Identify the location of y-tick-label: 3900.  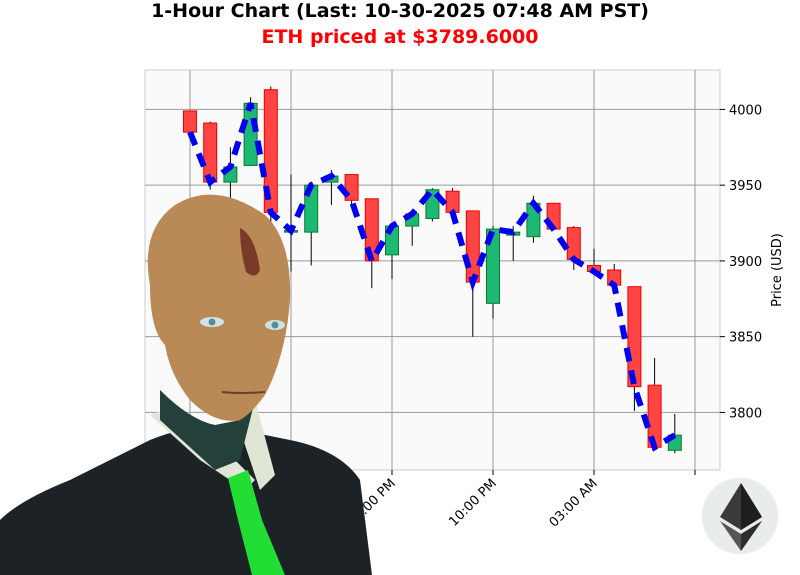
(745, 262).